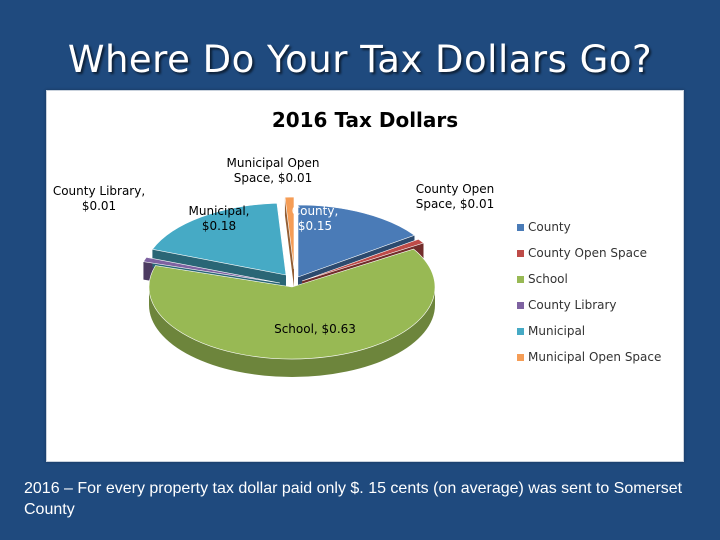  I want to click on slice-label: School, $0.63, so click(315, 329).